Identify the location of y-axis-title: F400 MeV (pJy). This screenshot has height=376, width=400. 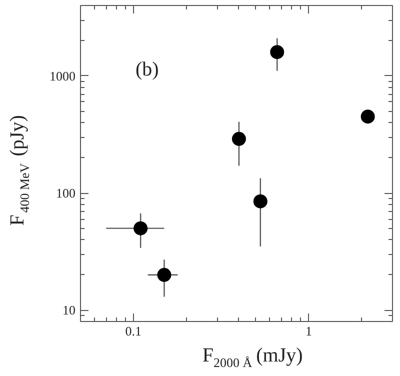
(19, 170).